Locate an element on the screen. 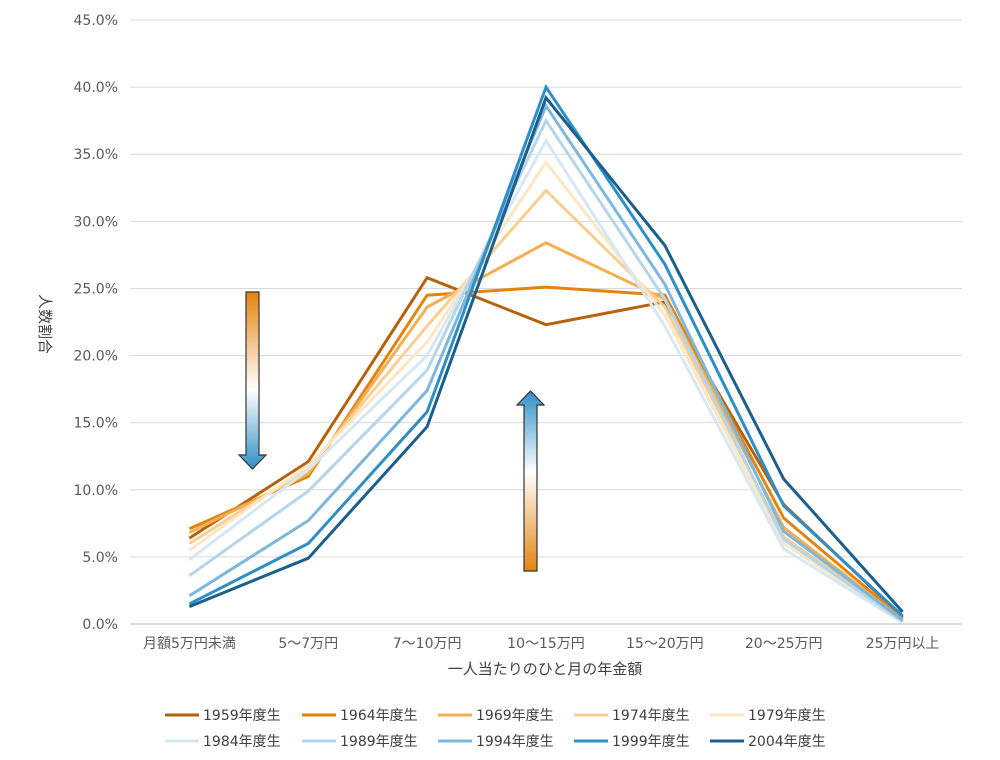  y-tick-label: 0.0% is located at coordinates (100, 625).